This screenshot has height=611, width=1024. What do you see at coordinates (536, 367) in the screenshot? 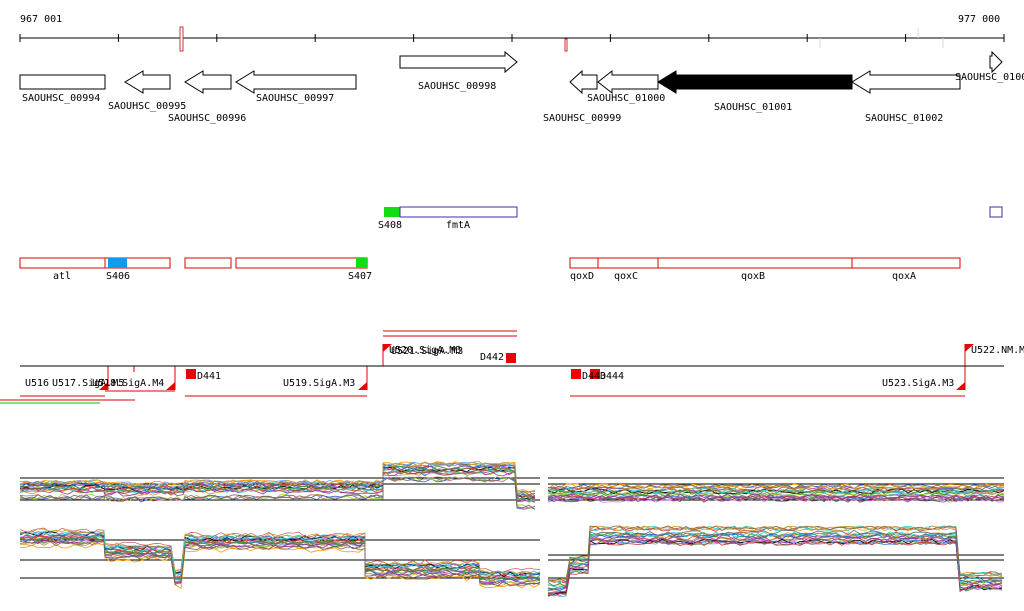
I see `regulation-marks` at bounding box center [536, 367].